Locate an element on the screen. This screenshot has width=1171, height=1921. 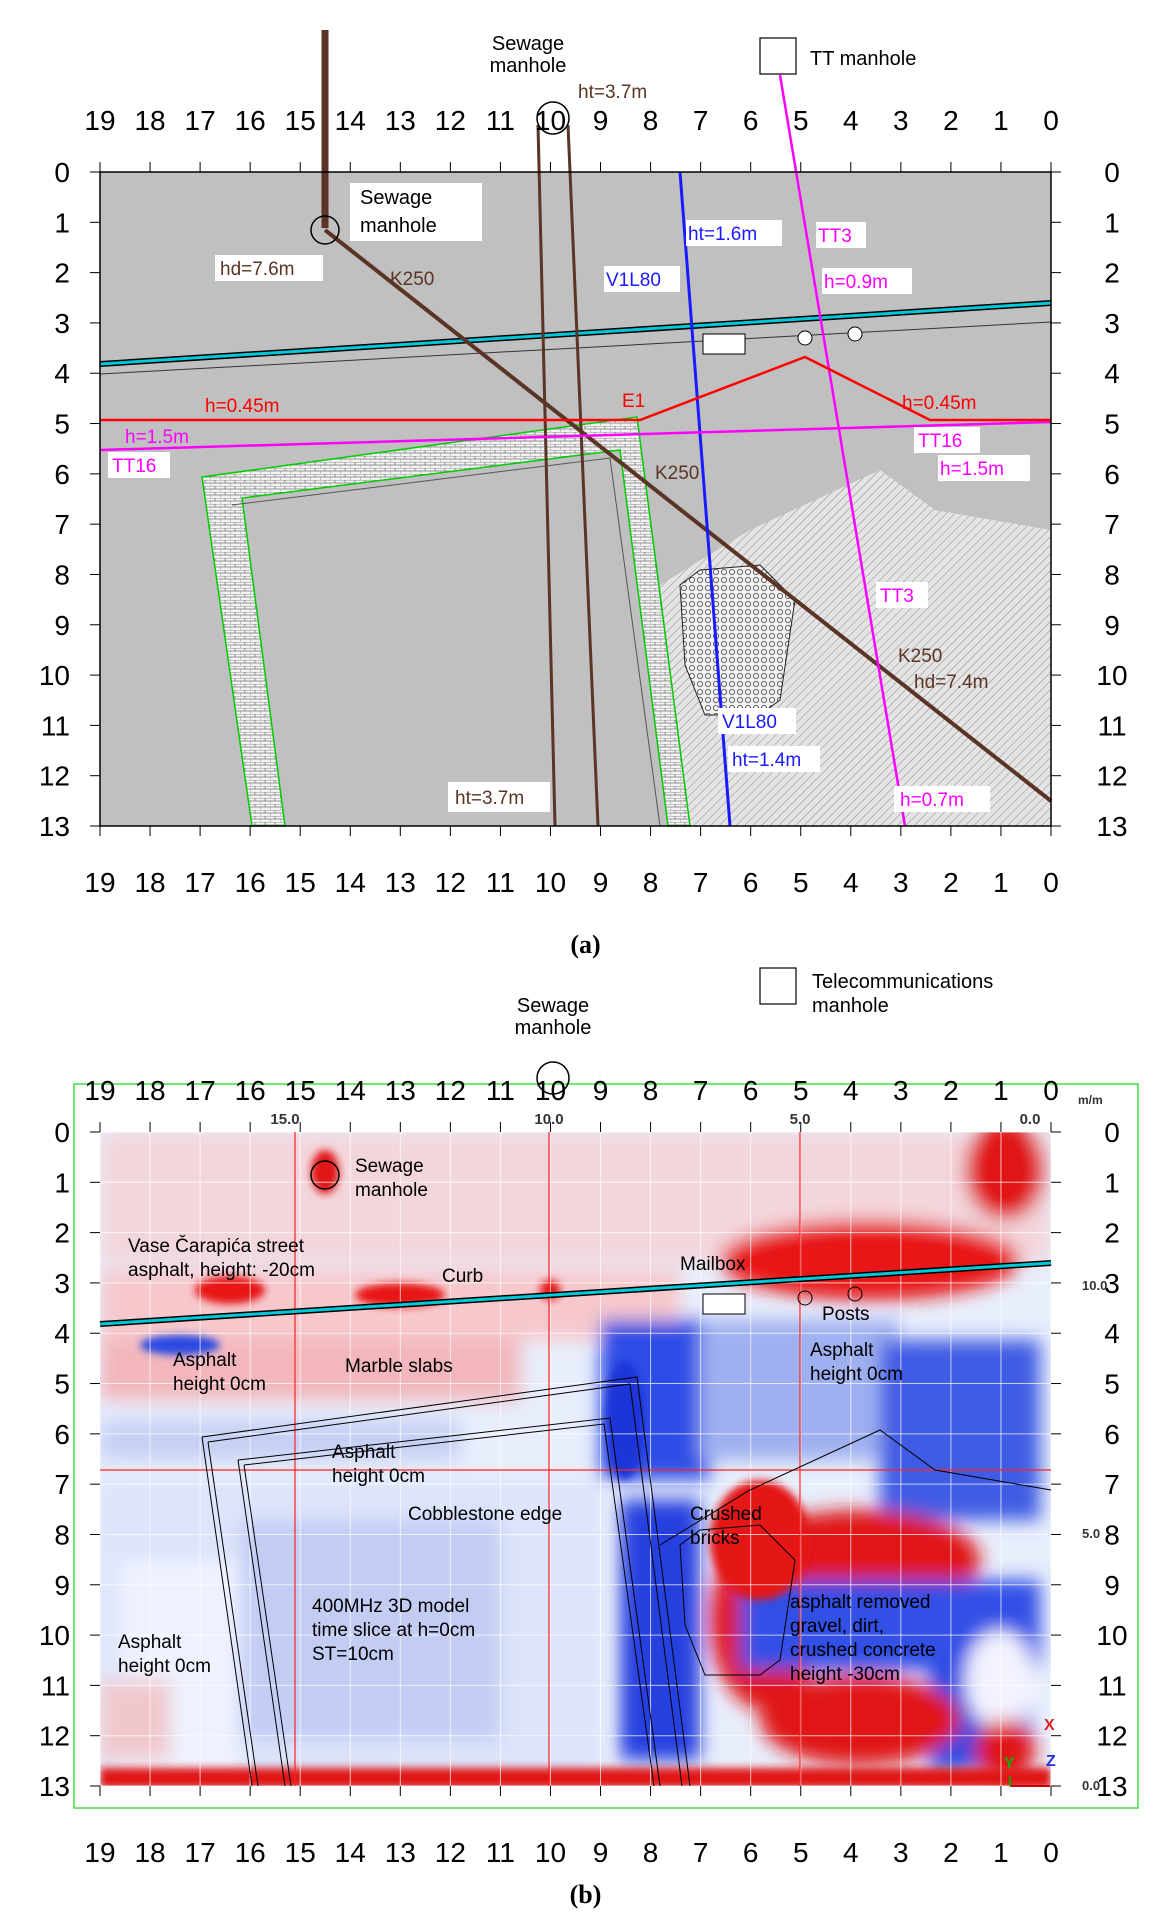
label-ht-14: ht=1.4m is located at coordinates (766, 760).